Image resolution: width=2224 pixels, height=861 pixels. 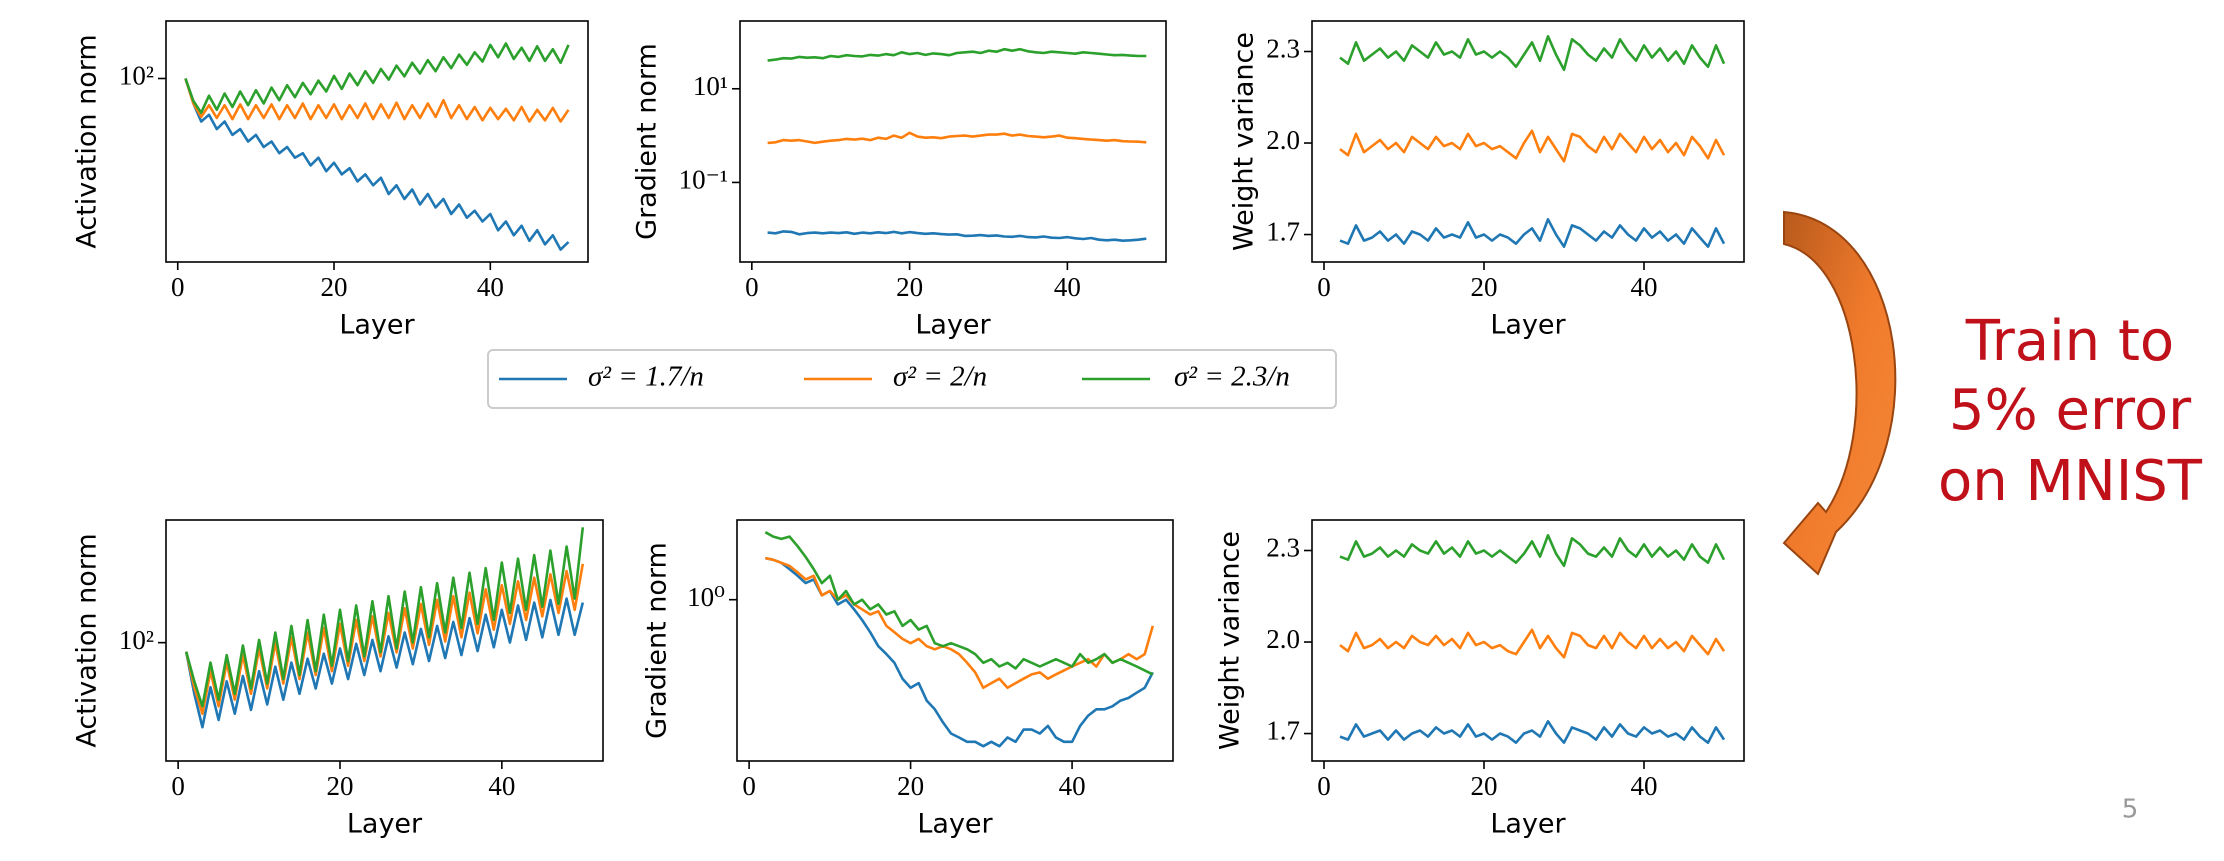 What do you see at coordinates (1839, 393) in the screenshot?
I see `arrow` at bounding box center [1839, 393].